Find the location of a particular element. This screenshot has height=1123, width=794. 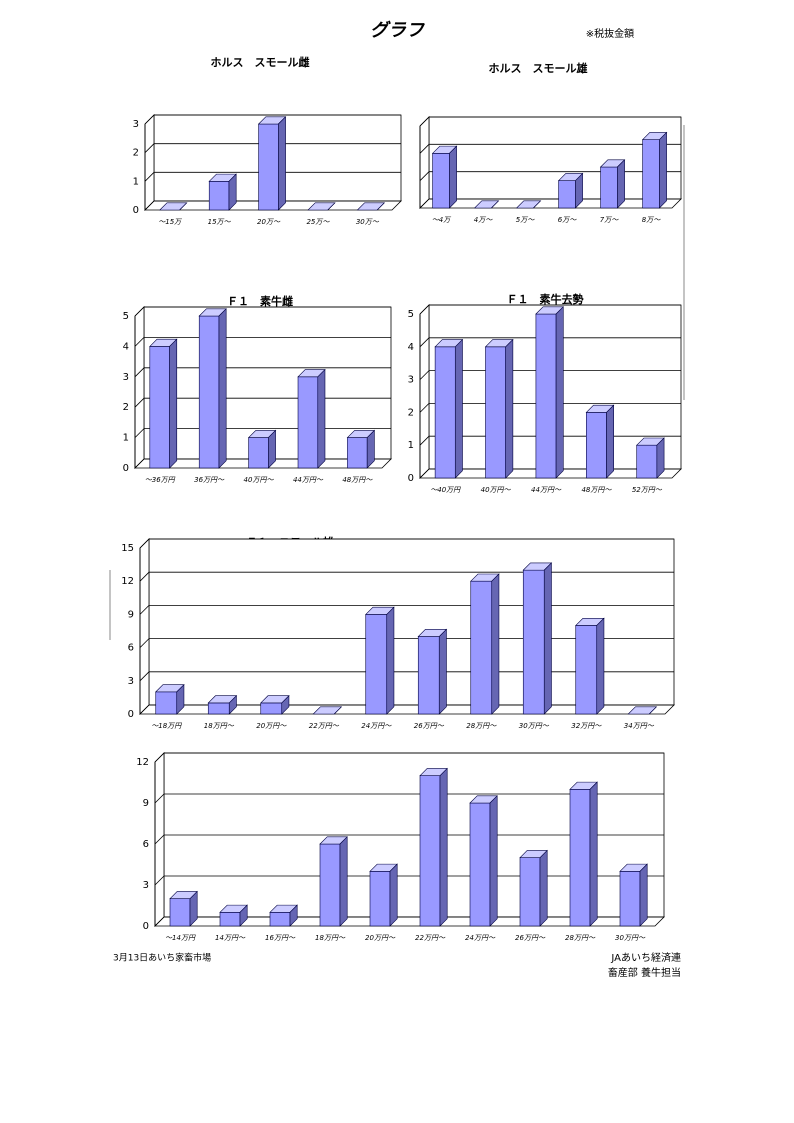

x-tick-label: ～15万 is located at coordinates (170, 222).